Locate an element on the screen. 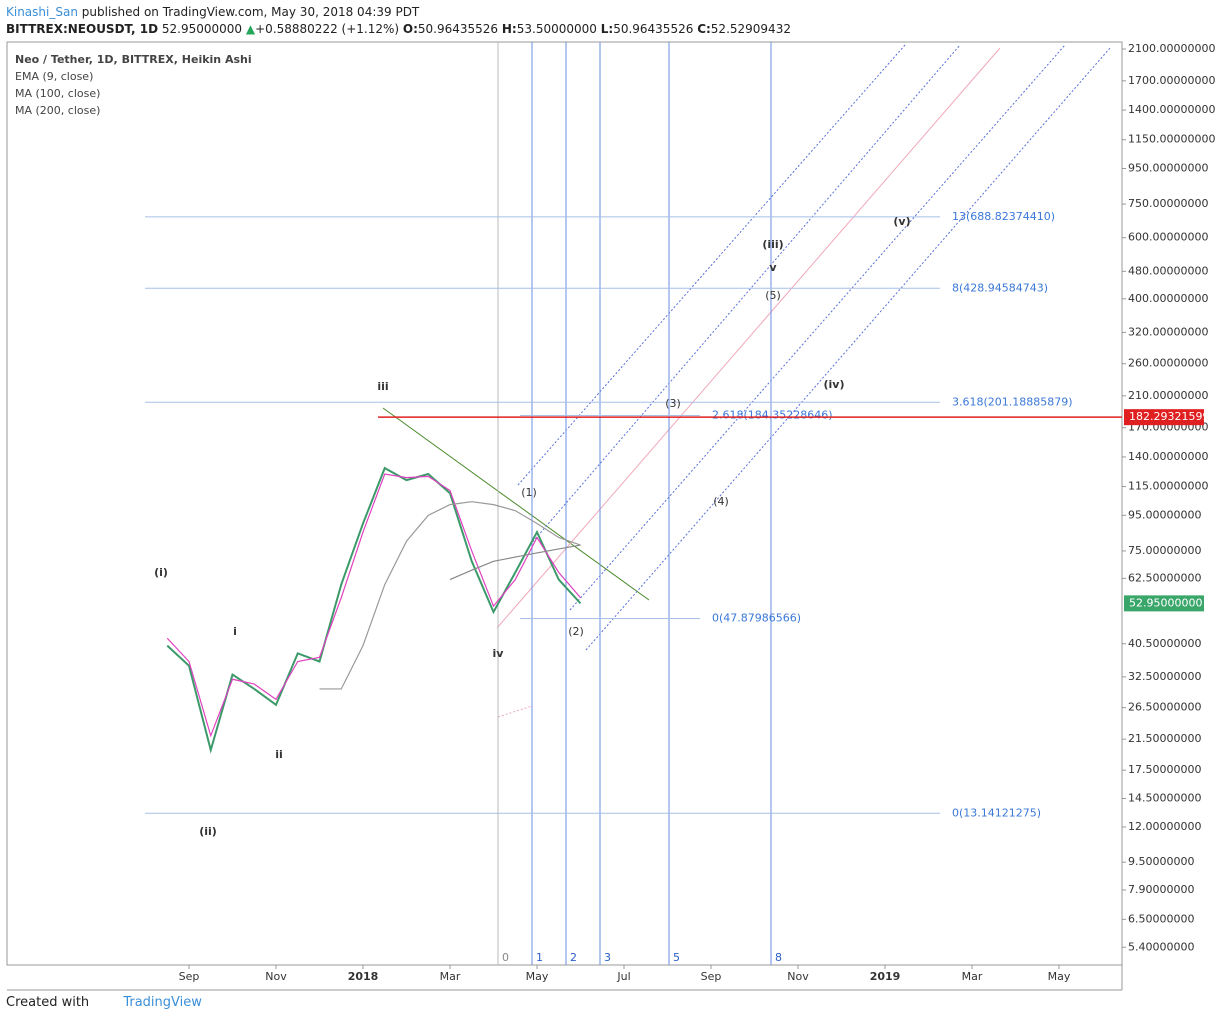 This screenshot has height=1022, width=1218. y-tick-label: 14.50000000 is located at coordinates (1164, 797).